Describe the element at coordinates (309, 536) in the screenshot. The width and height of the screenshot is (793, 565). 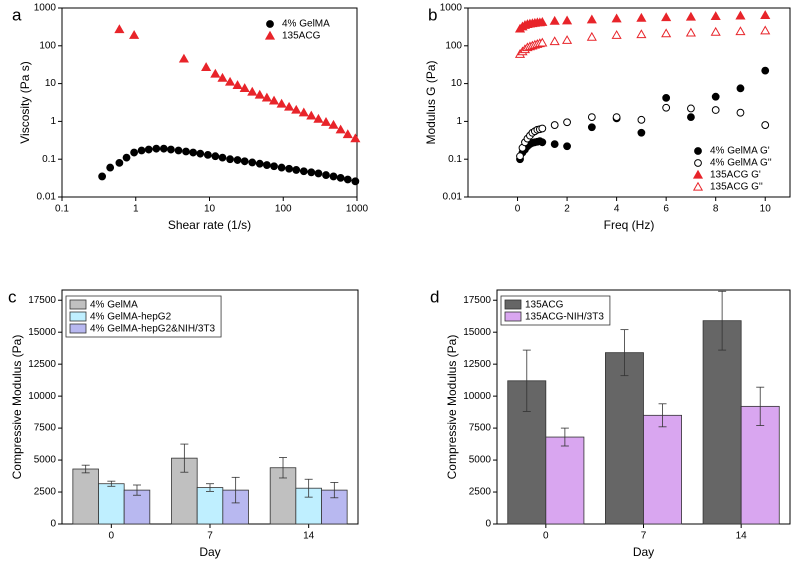
I see `x-tick-label: 14` at that location.